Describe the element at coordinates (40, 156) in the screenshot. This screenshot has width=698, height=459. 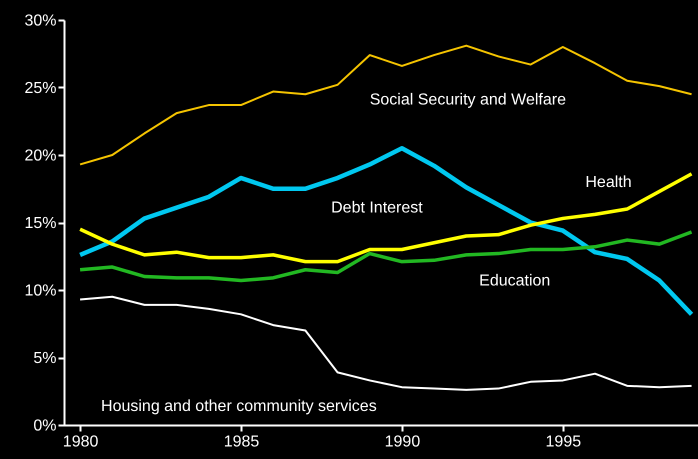
I see `y-tick-label: 20%` at that location.